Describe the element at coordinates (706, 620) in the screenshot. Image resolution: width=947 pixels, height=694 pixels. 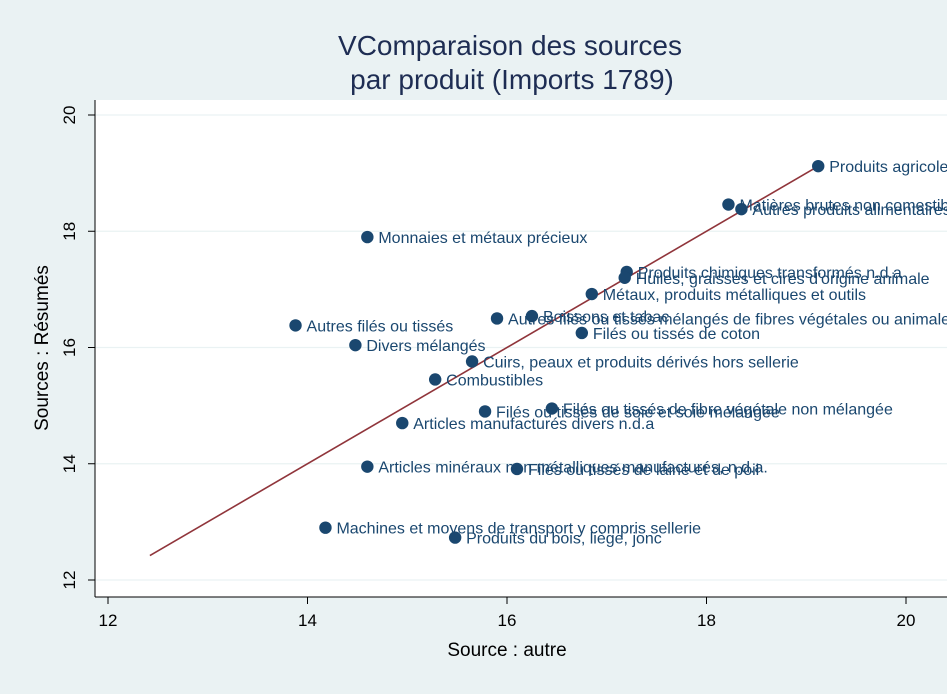
I see `x-tick-label: 18` at that location.